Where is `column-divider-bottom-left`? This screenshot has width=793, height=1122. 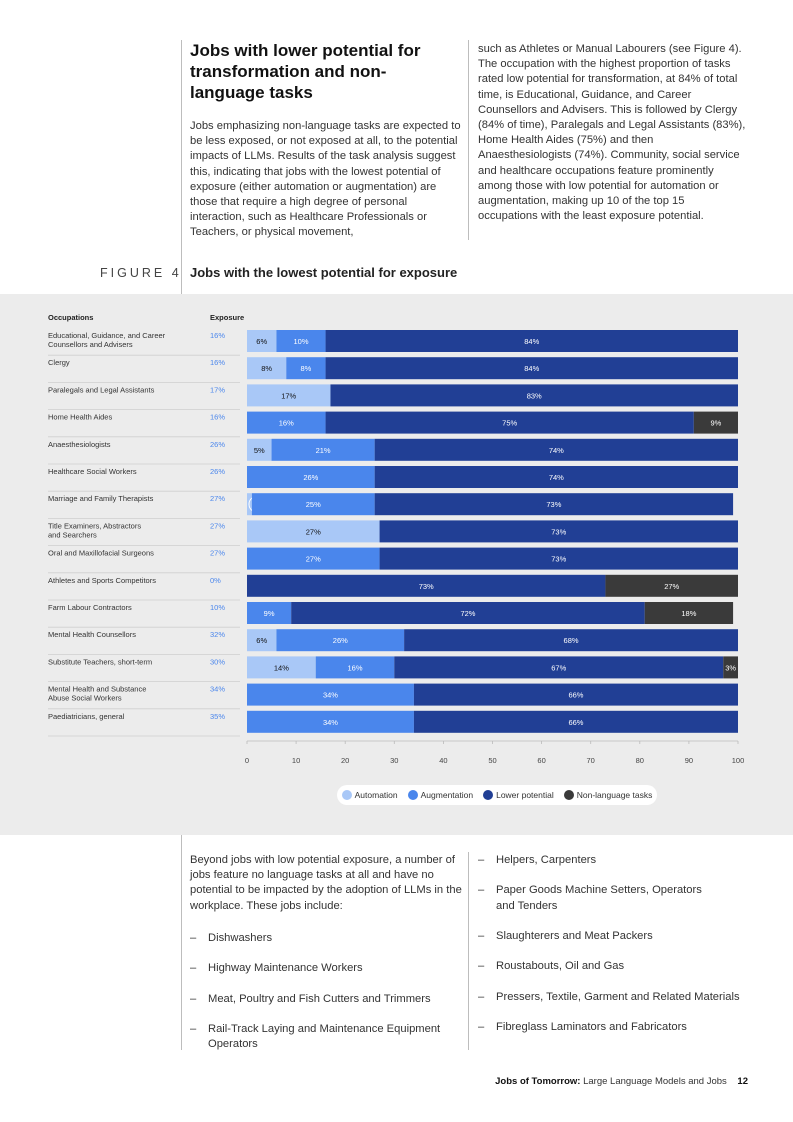 column-divider-bottom-left is located at coordinates (181, 942).